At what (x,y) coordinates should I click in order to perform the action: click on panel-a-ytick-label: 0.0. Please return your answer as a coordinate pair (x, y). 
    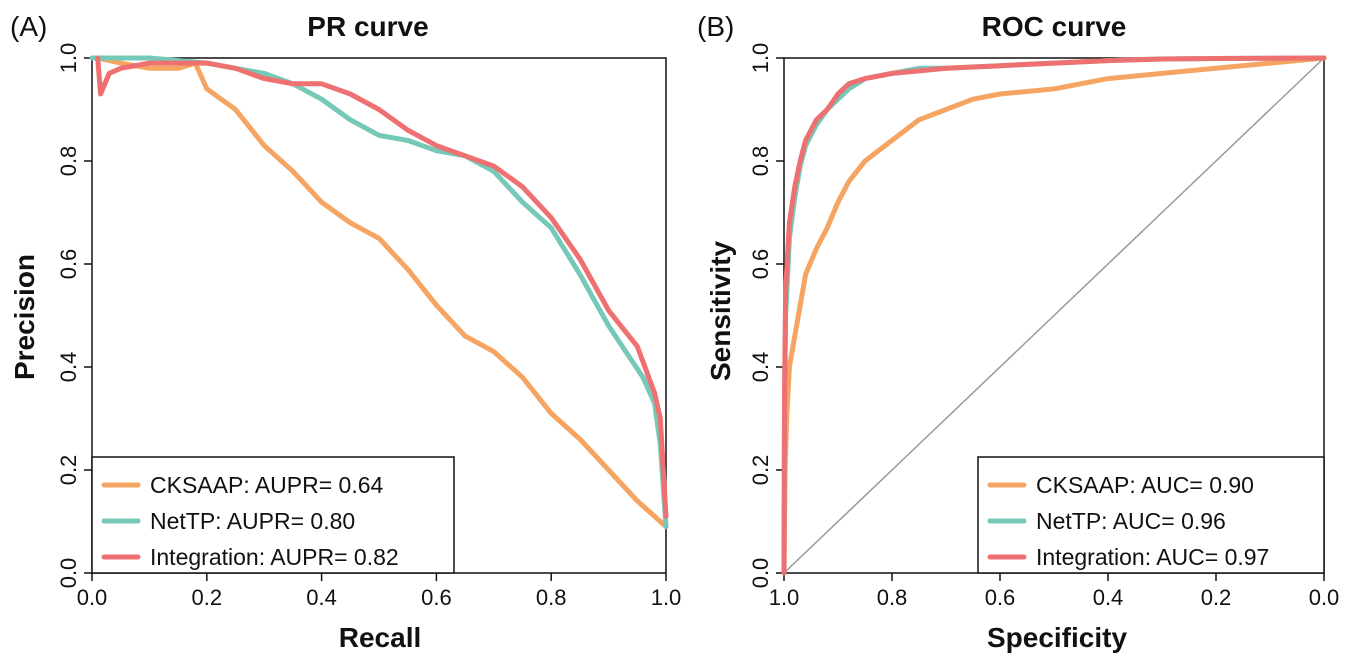
    Looking at the image, I should click on (68, 573).